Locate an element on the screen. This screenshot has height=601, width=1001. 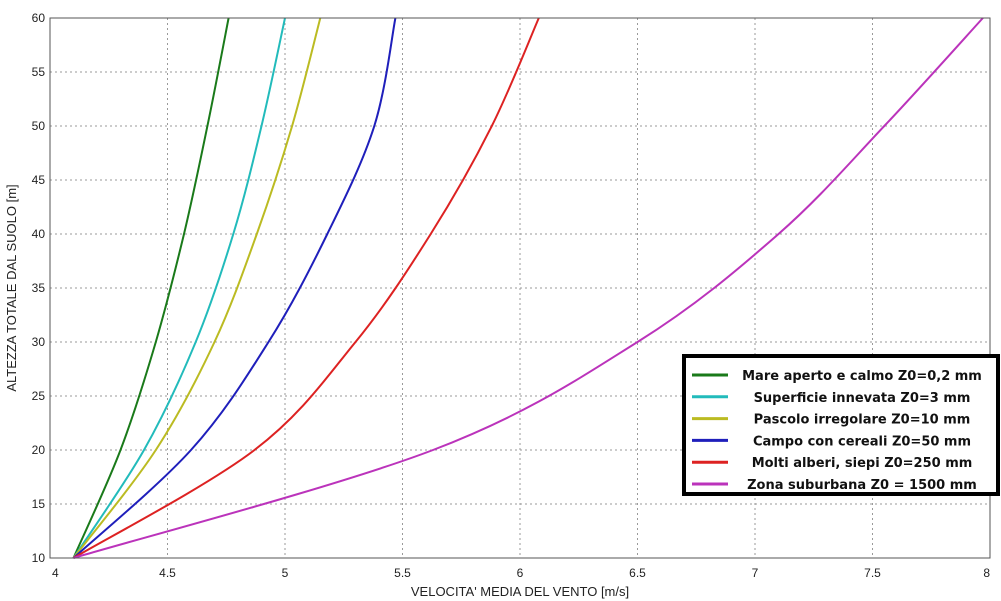
y-tick-label: 25 is located at coordinates (39, 396).